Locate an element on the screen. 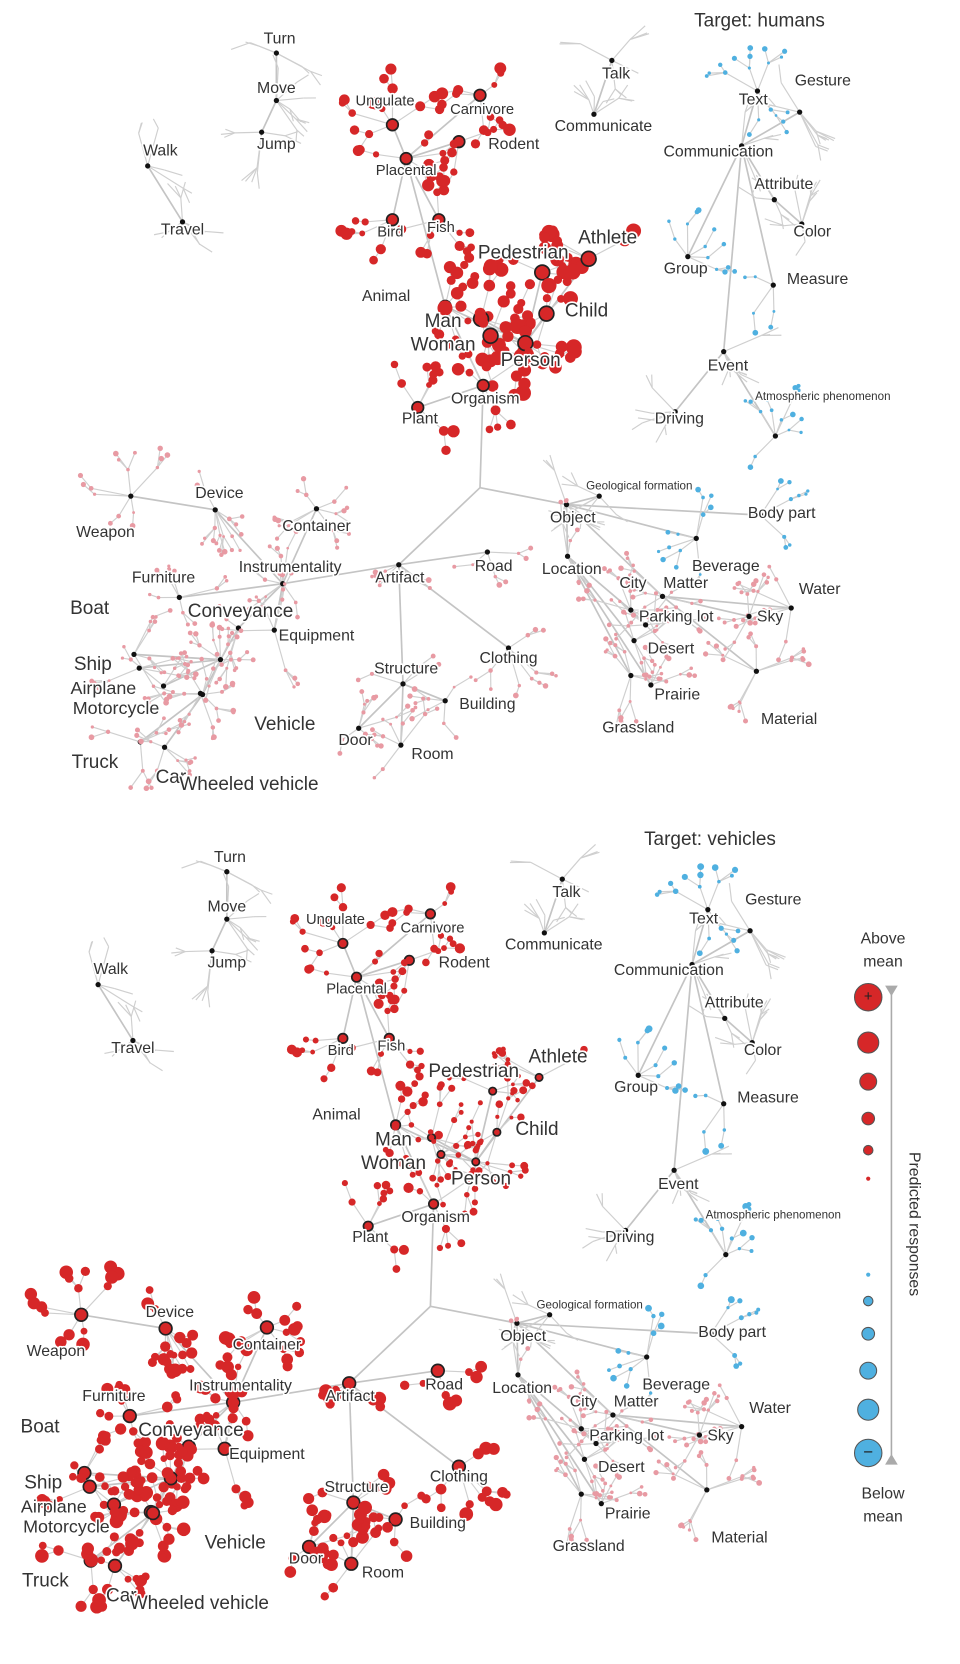 The width and height of the screenshot is (960, 1664). node-label: Weapon is located at coordinates (105, 532).